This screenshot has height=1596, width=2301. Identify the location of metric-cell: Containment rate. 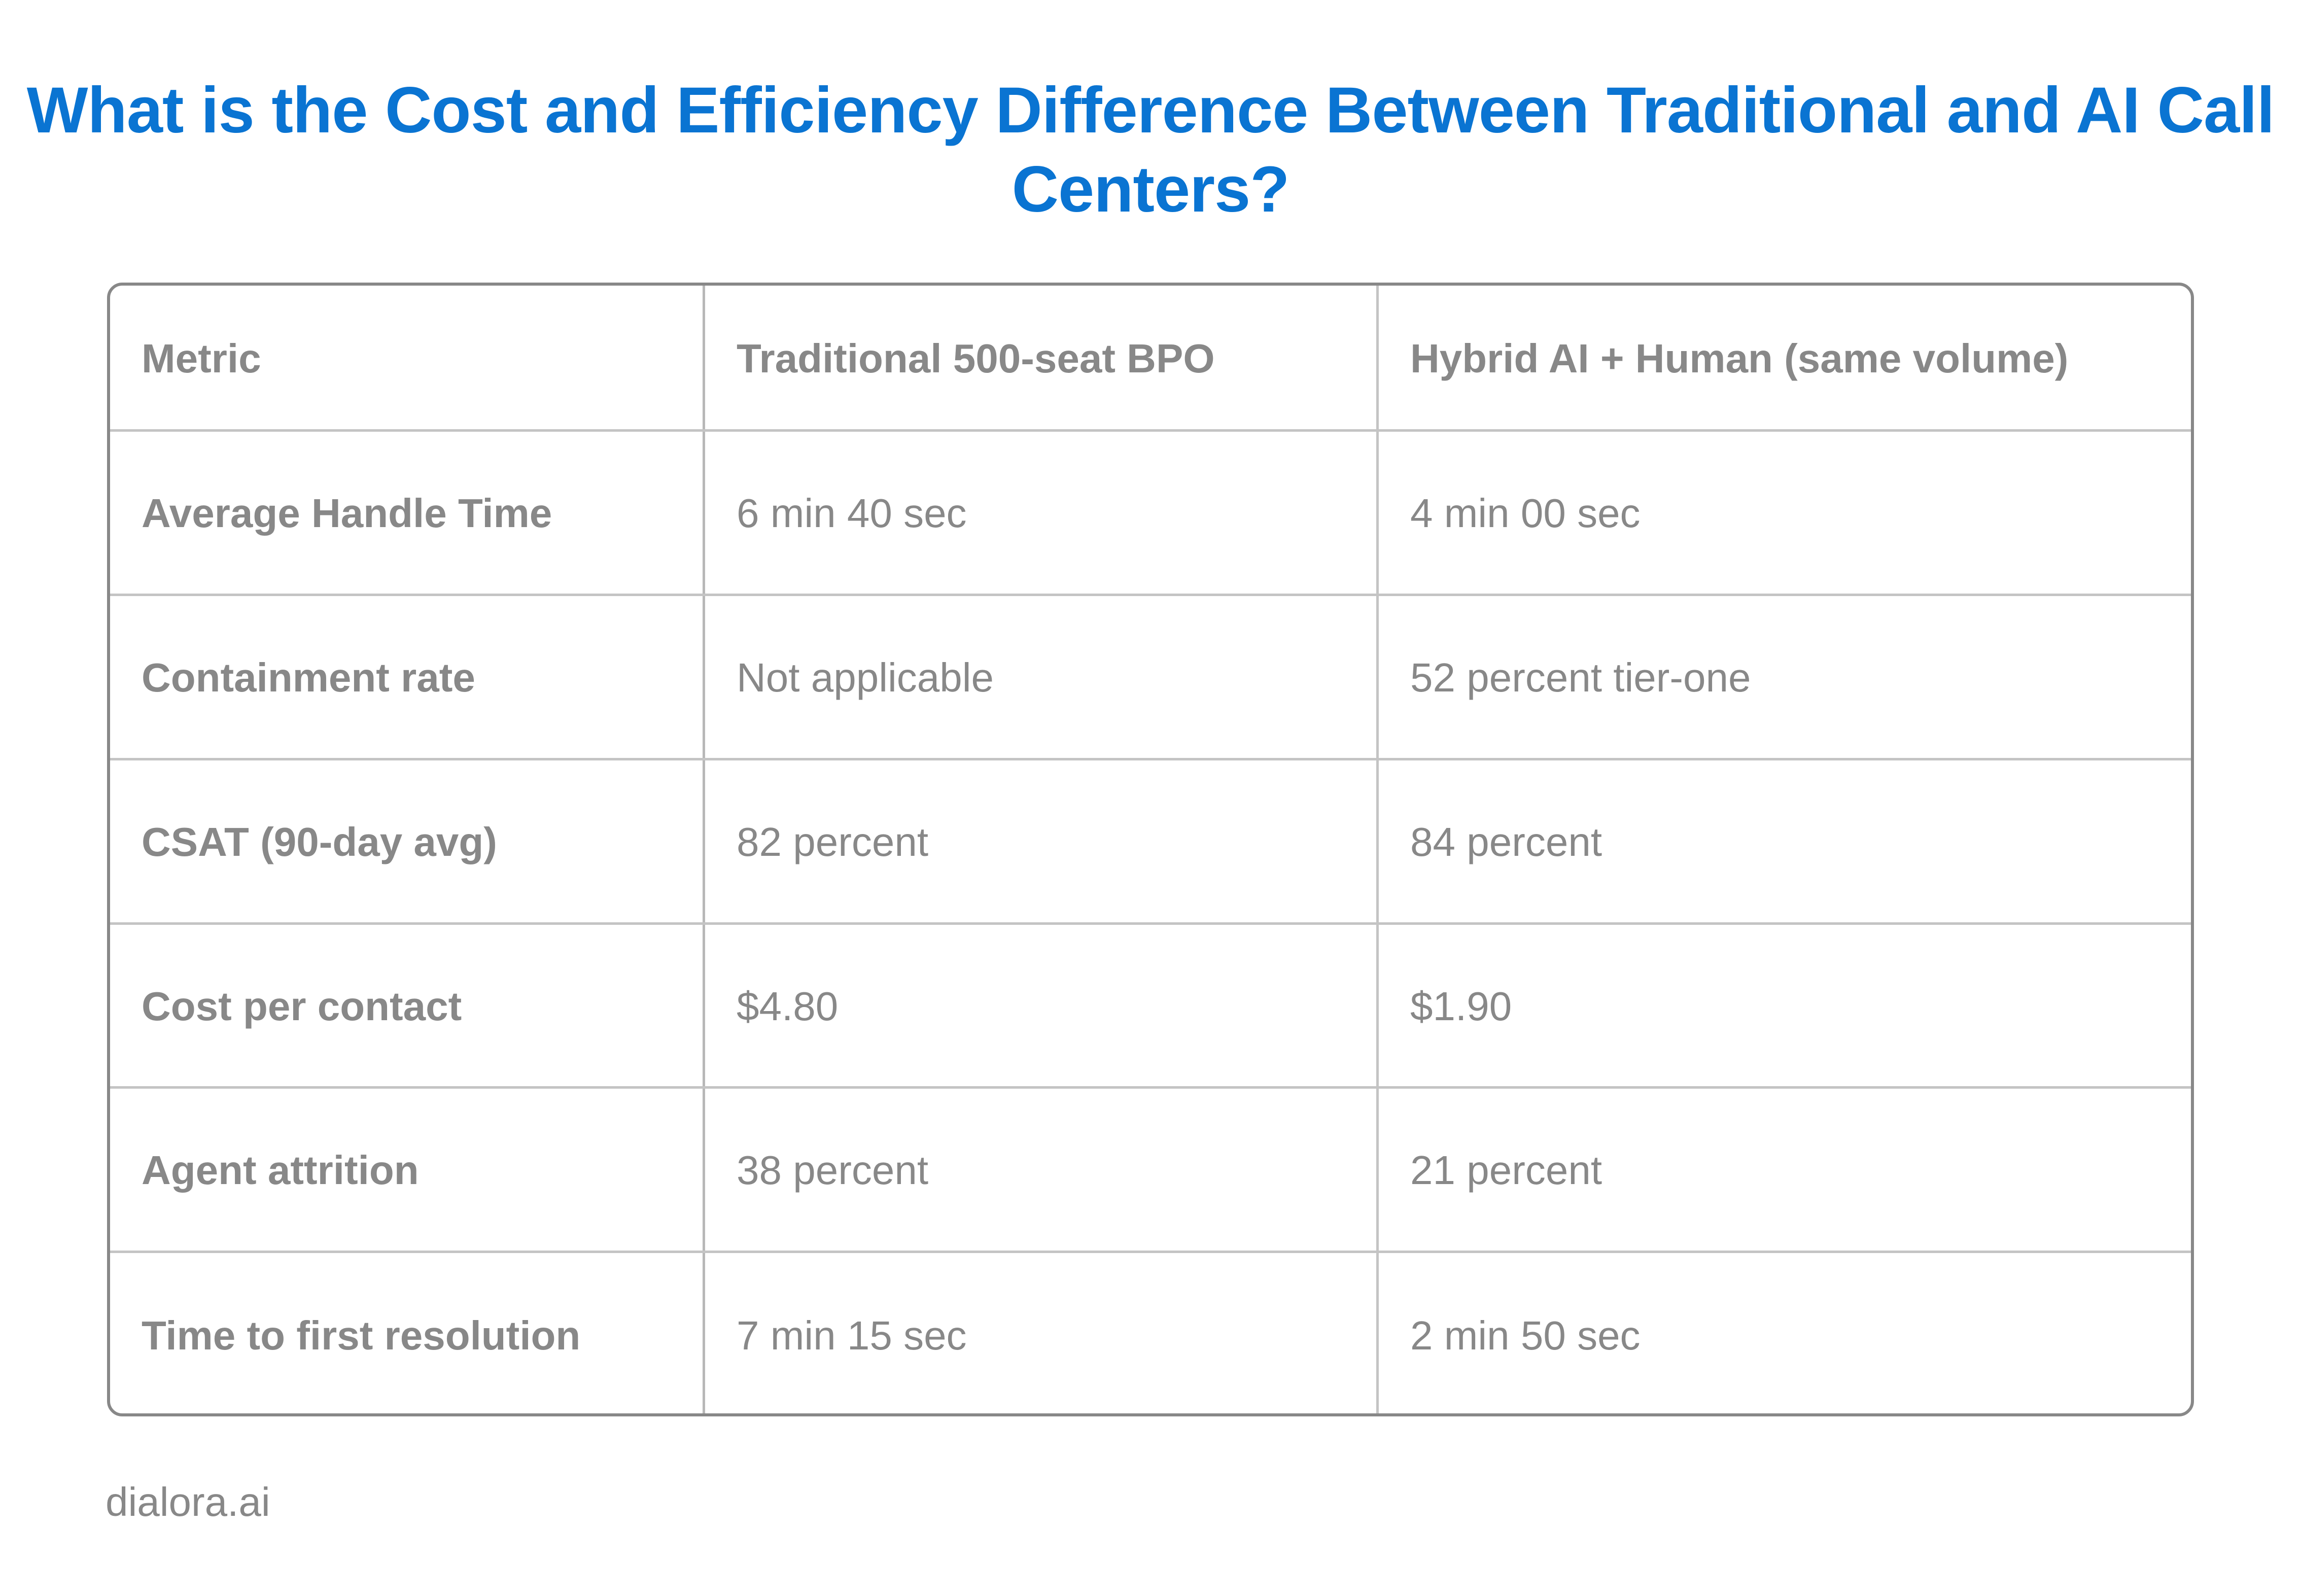
(309, 677).